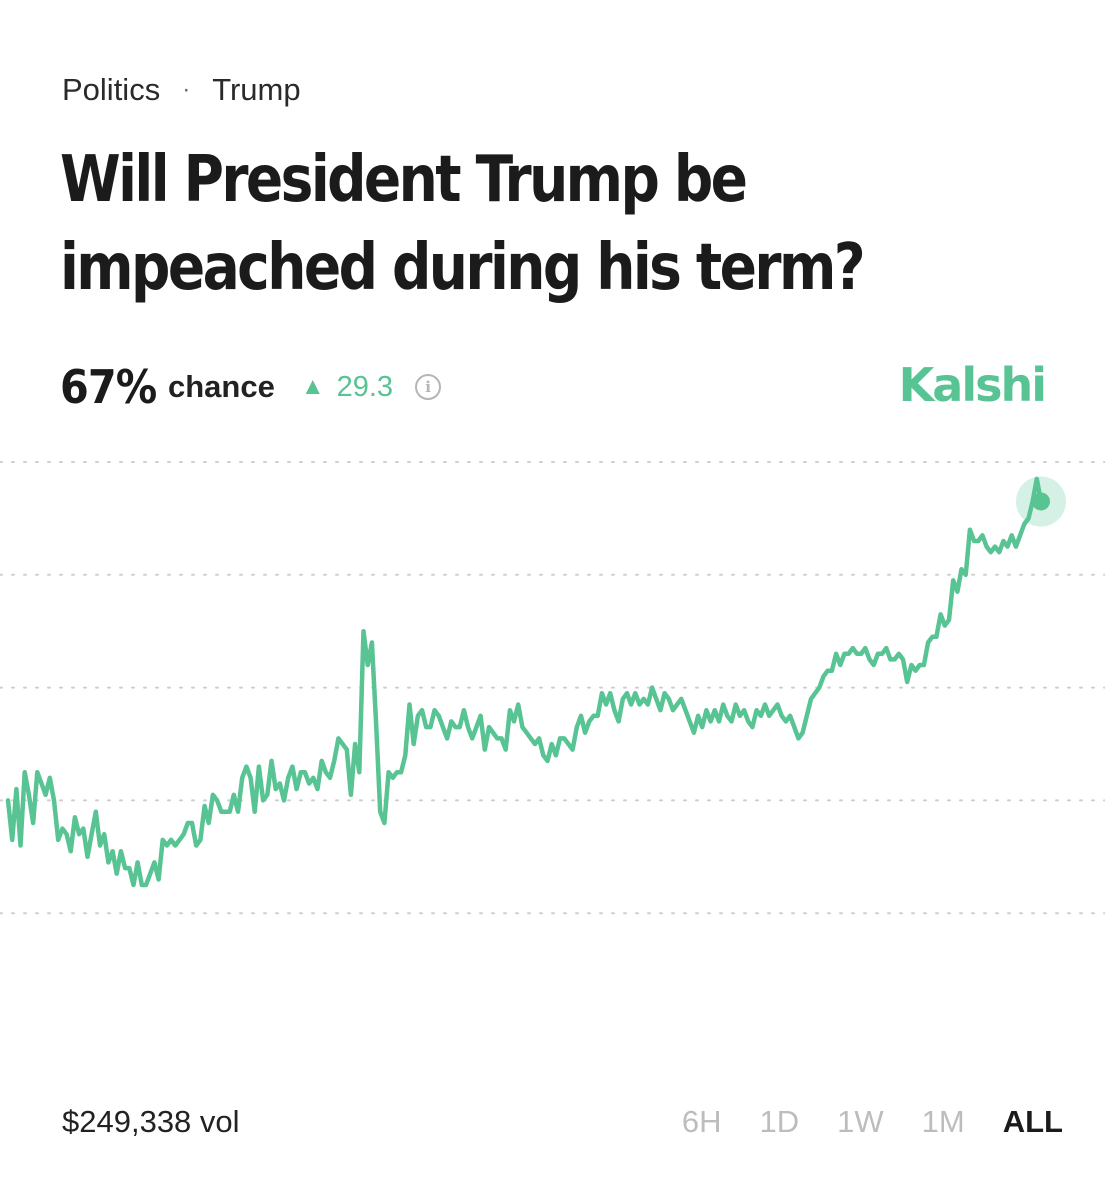  What do you see at coordinates (151, 1121) in the screenshot?
I see `volume-label: $249,338 vol` at bounding box center [151, 1121].